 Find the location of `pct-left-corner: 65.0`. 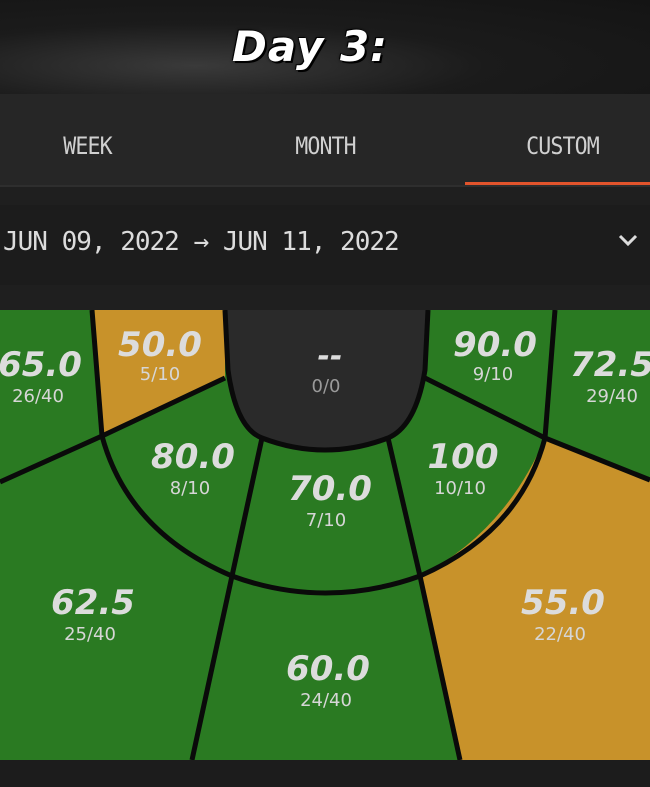

pct-left-corner: 65.0 is located at coordinates (41, 365).